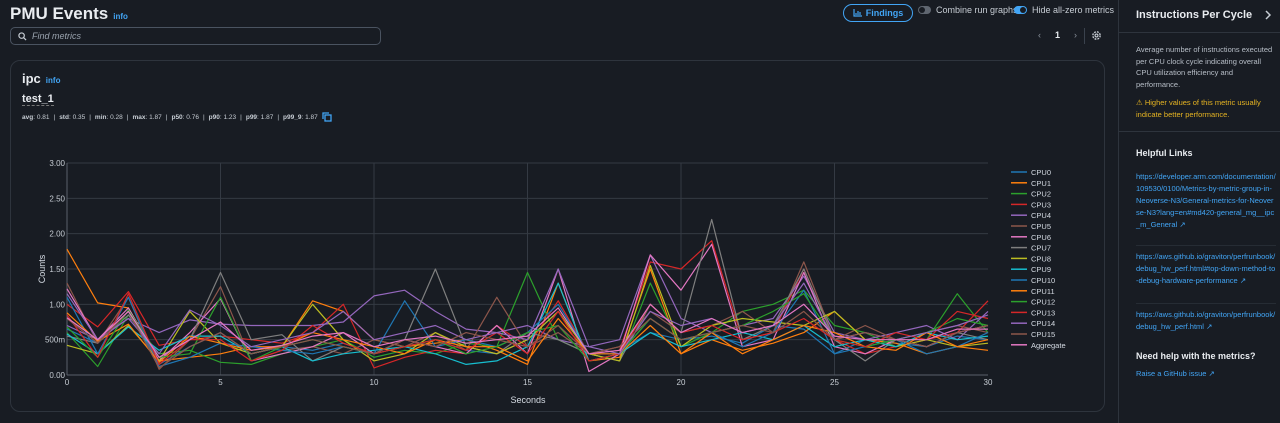 The image size is (1280, 423). I want to click on legend-item: CPU0, so click(1041, 172).